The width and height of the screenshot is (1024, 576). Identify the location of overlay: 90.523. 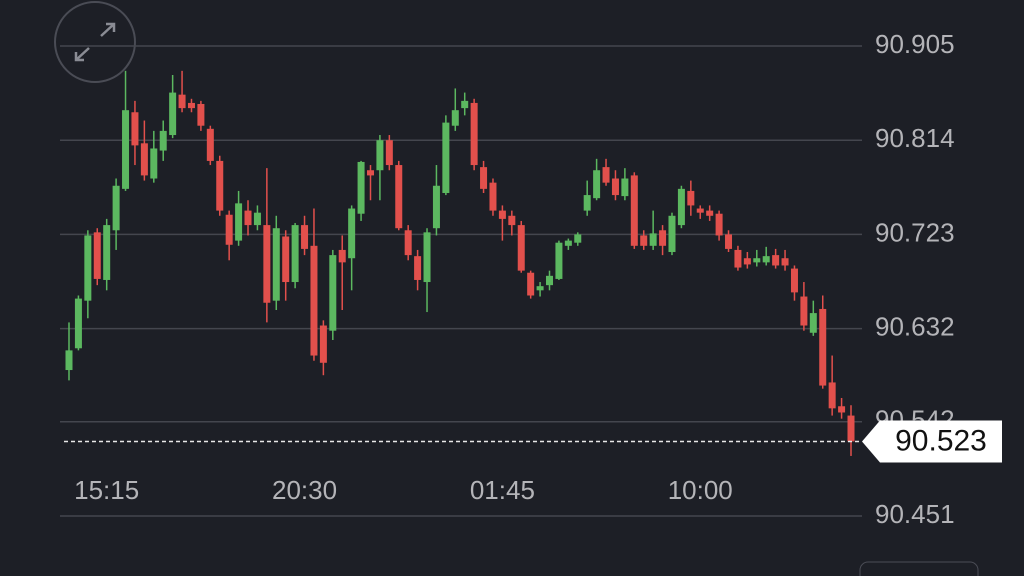
(533, 441).